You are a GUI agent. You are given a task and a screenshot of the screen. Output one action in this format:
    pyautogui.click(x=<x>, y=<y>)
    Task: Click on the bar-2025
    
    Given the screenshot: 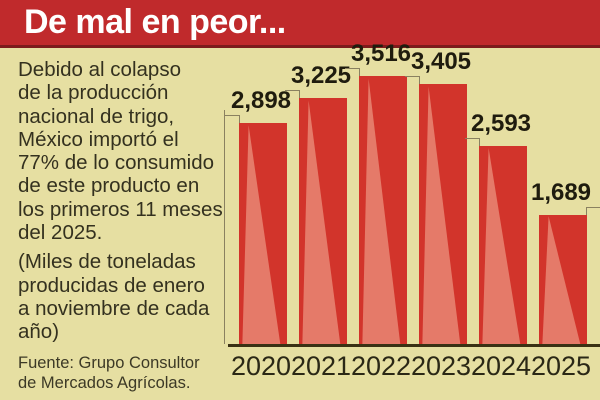 What is the action you would take?
    pyautogui.click(x=563, y=279)
    